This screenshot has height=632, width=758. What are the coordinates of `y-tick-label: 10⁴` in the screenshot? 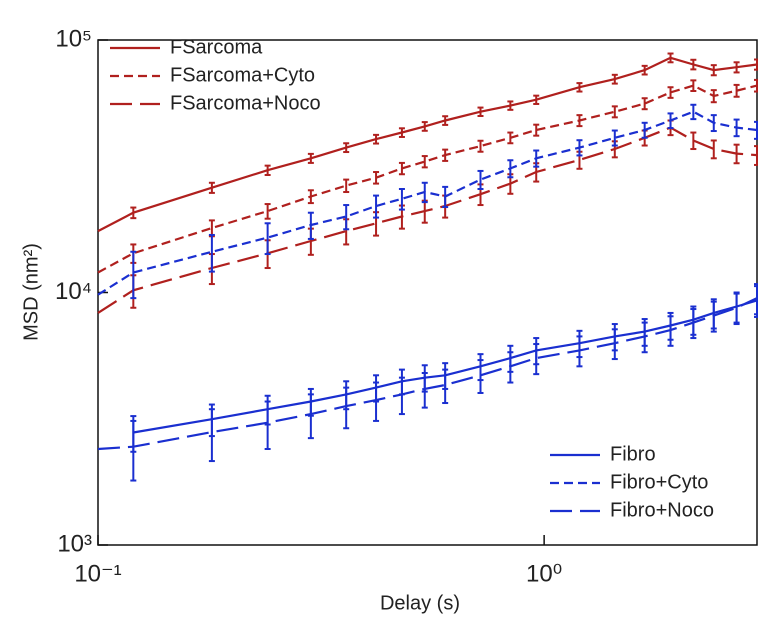 It's located at (73, 291).